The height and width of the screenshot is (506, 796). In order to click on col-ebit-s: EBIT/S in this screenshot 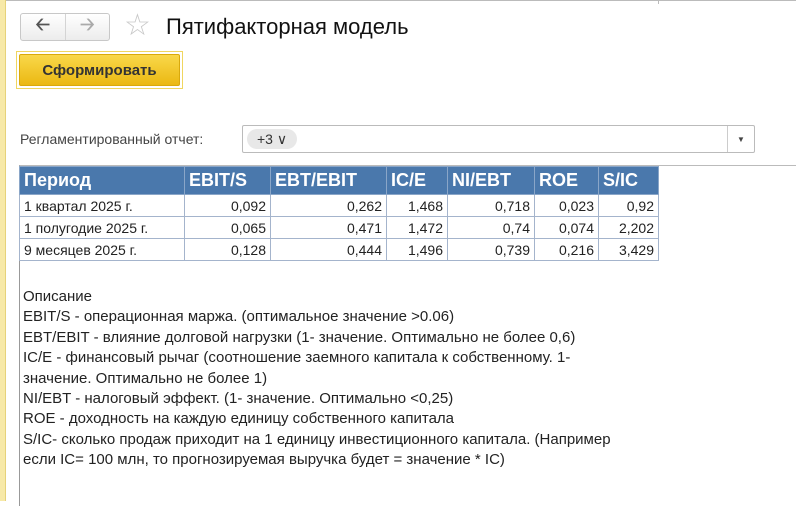, I will do `click(227, 180)`.